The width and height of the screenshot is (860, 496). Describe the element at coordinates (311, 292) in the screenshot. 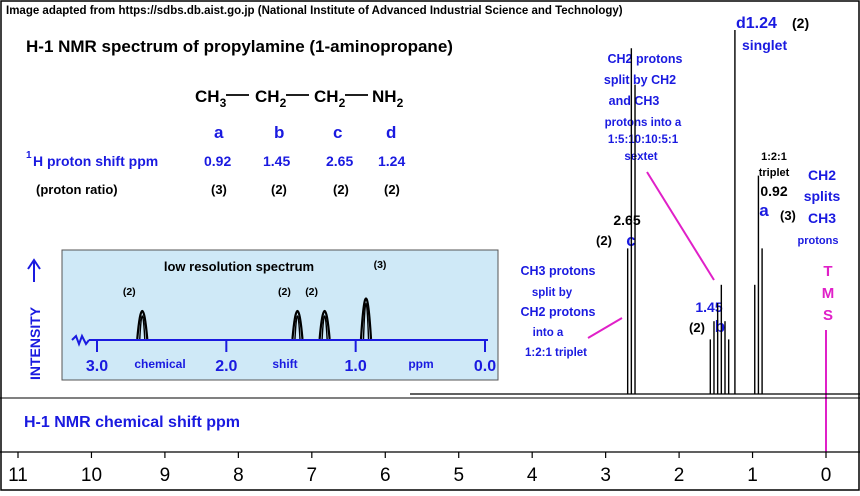

I see `low-peak-label-2: (2)` at that location.